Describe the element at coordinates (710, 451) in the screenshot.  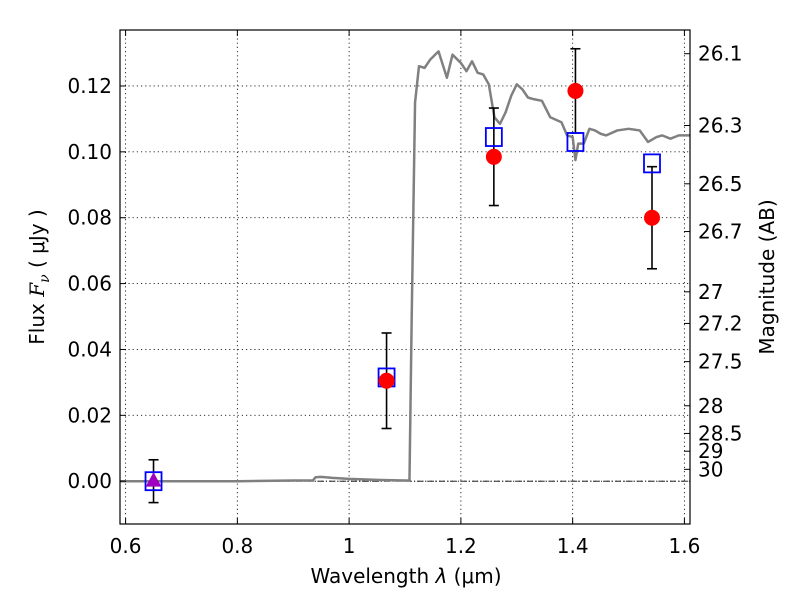
I see `right-tick-label: 29` at that location.